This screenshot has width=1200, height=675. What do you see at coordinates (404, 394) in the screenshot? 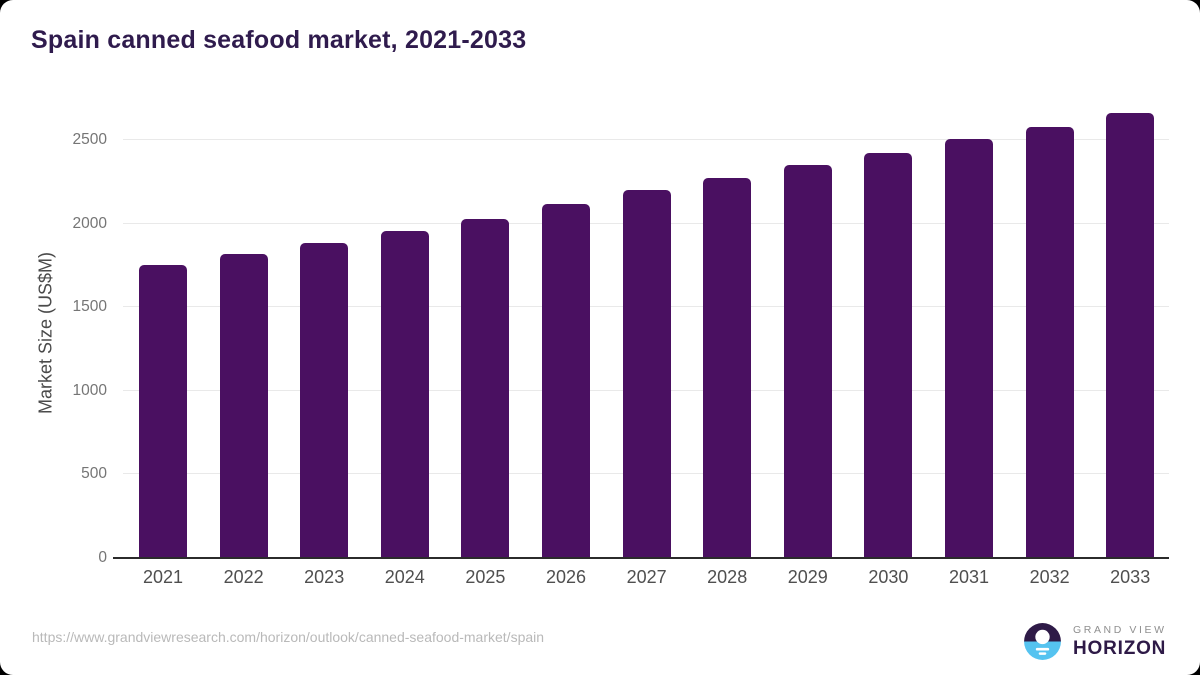
I see `bar-2024` at bounding box center [404, 394].